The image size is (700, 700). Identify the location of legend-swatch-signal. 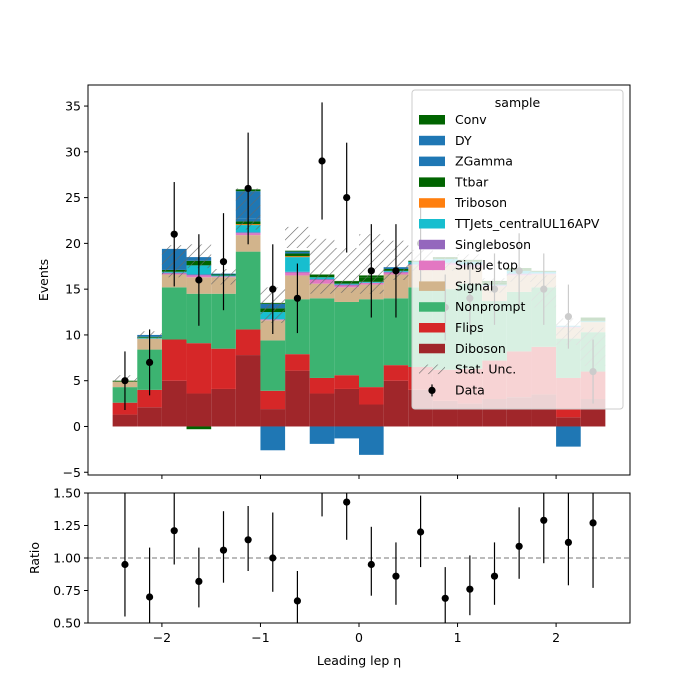
(432, 286).